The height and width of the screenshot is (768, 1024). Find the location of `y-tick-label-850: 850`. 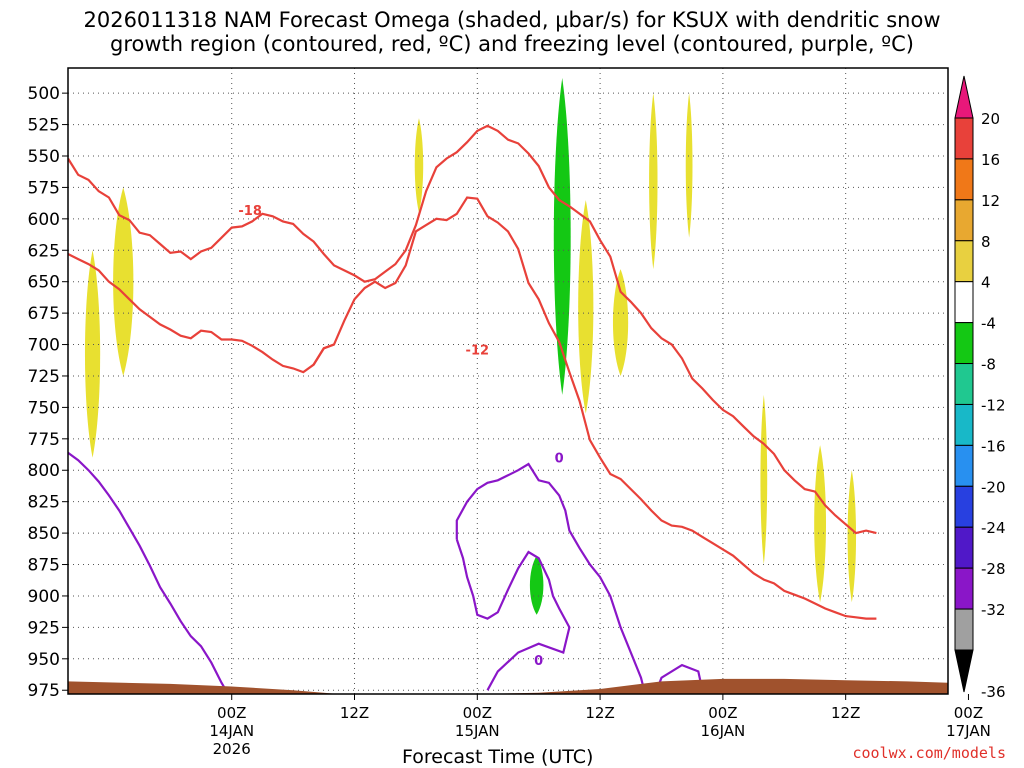

y-tick-label-850: 850 is located at coordinates (44, 534).